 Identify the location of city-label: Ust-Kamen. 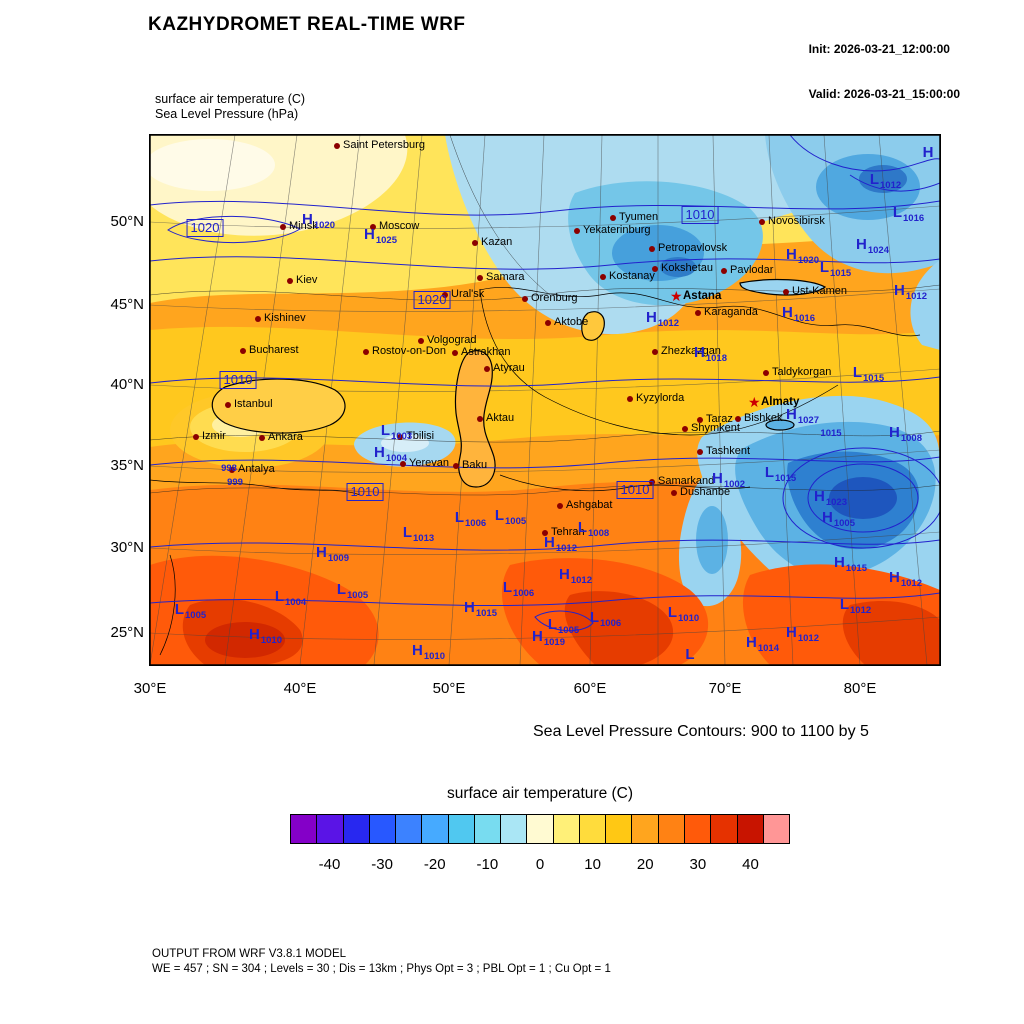
(820, 291).